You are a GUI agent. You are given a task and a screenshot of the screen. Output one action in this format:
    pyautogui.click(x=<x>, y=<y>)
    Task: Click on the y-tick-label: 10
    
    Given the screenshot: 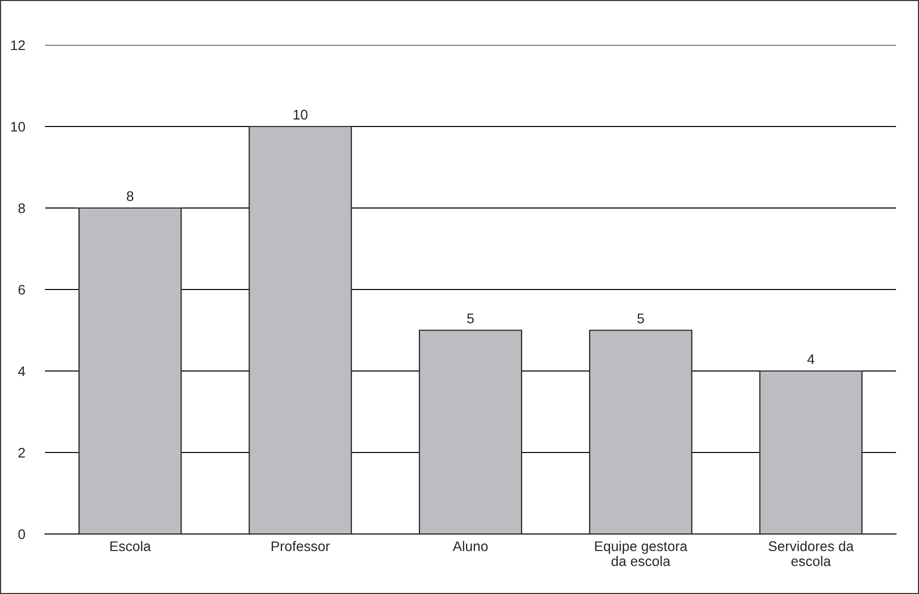 What is the action you would take?
    pyautogui.click(x=18, y=127)
    